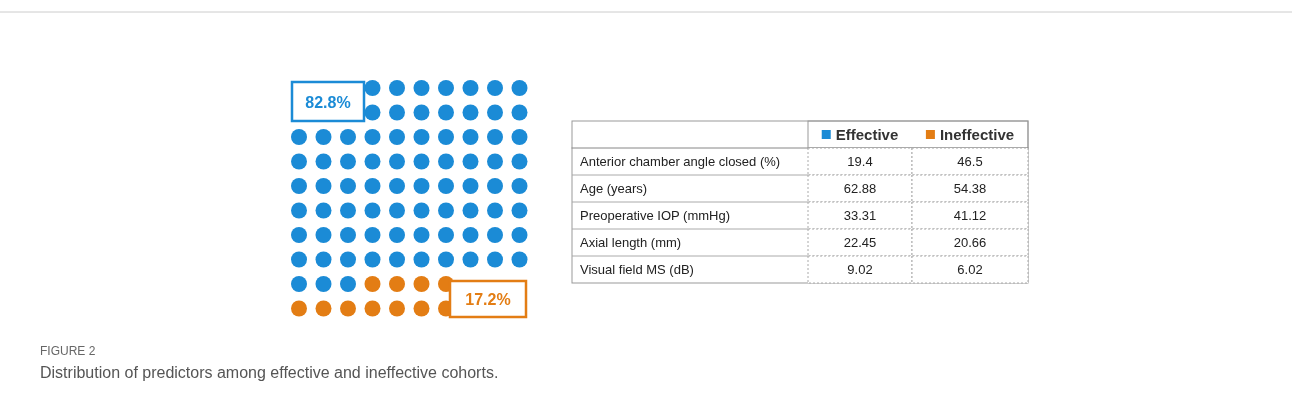  Describe the element at coordinates (631, 242) in the screenshot. I see `y-tick-label: Axial length (mm)` at that location.